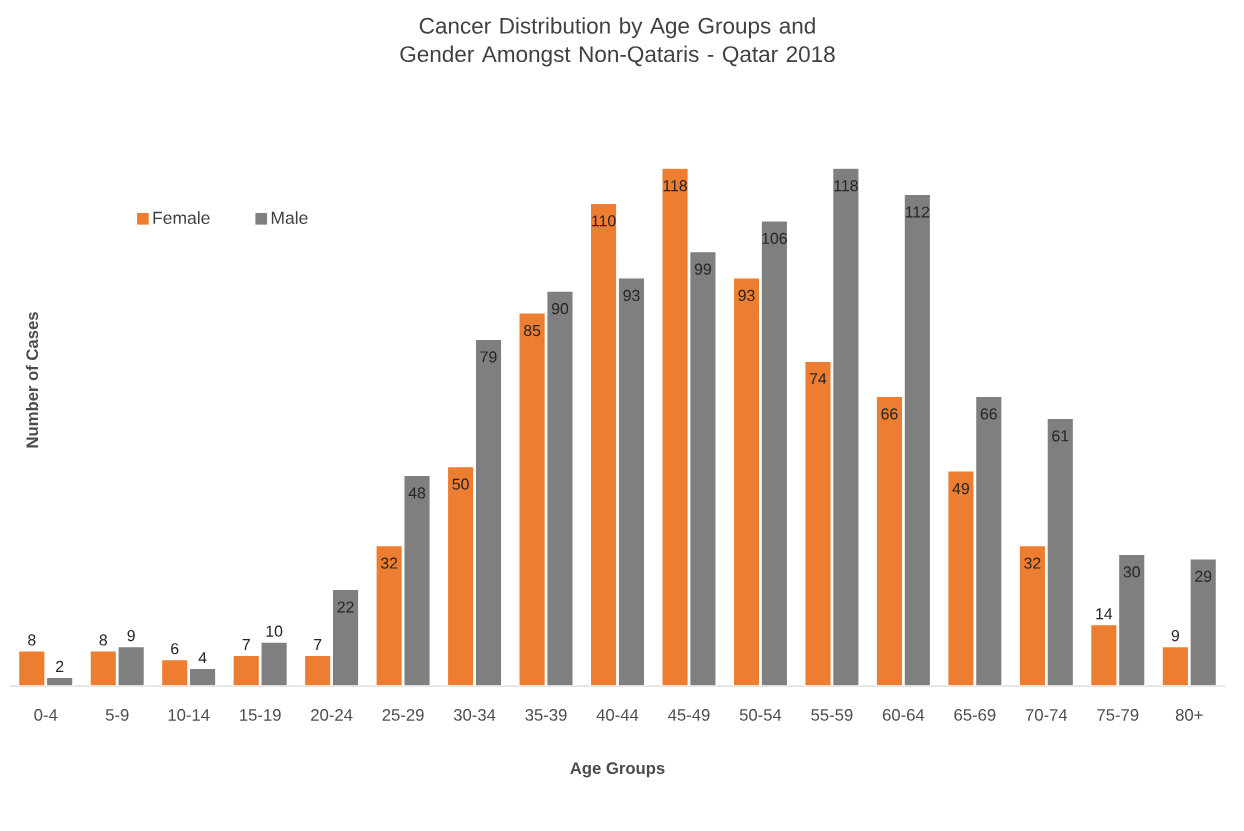 The image size is (1244, 831). What do you see at coordinates (975, 715) in the screenshot?
I see `x-tick-label: 65-69` at bounding box center [975, 715].